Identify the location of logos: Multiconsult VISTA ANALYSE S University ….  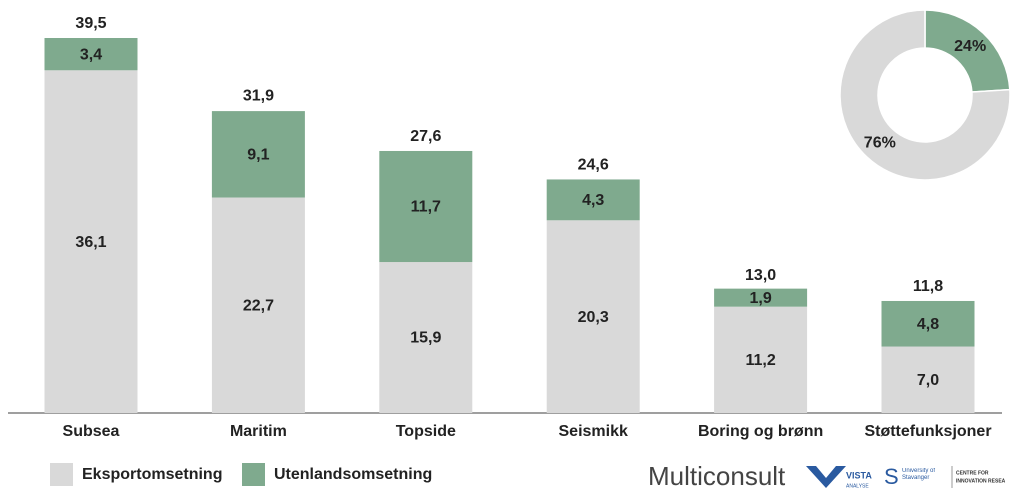
(827, 475).